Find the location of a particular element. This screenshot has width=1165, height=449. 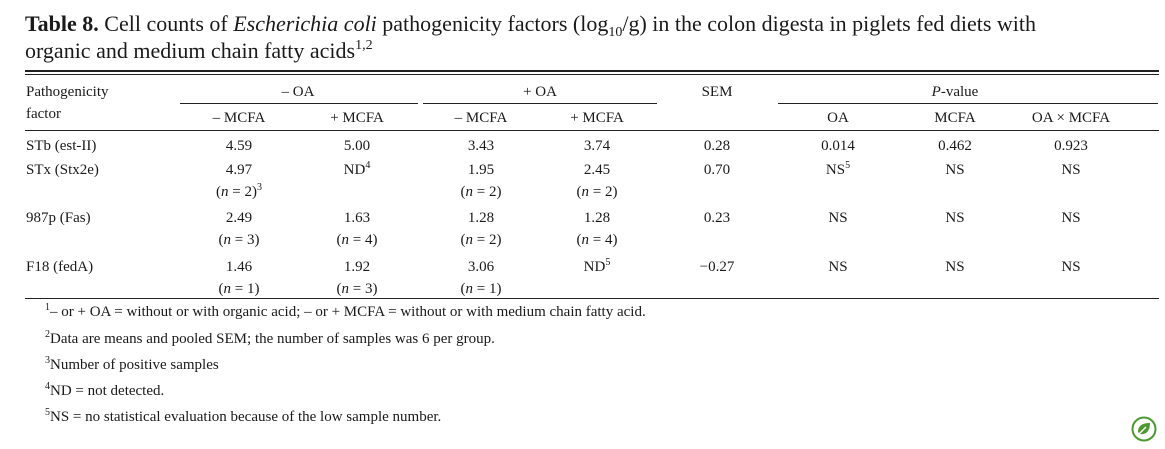

p-interaction-cell: NS is located at coordinates (1071, 218).